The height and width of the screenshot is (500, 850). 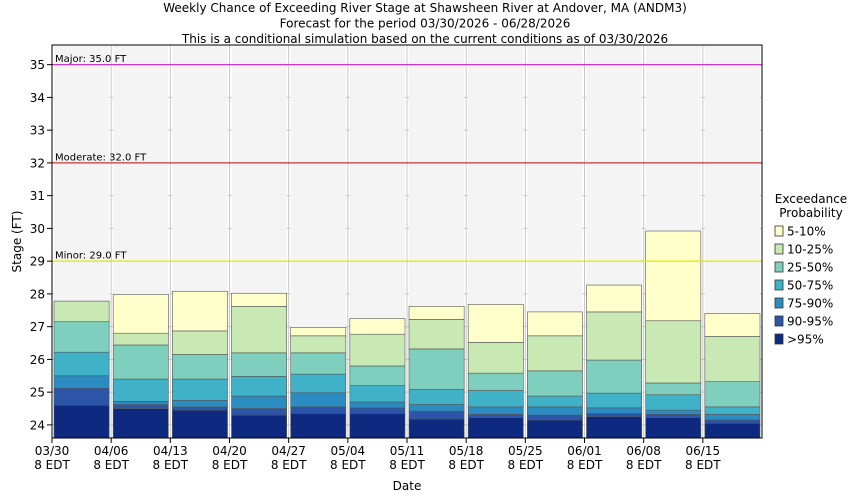 I want to click on x-tick-date: 04/13, so click(x=170, y=451).